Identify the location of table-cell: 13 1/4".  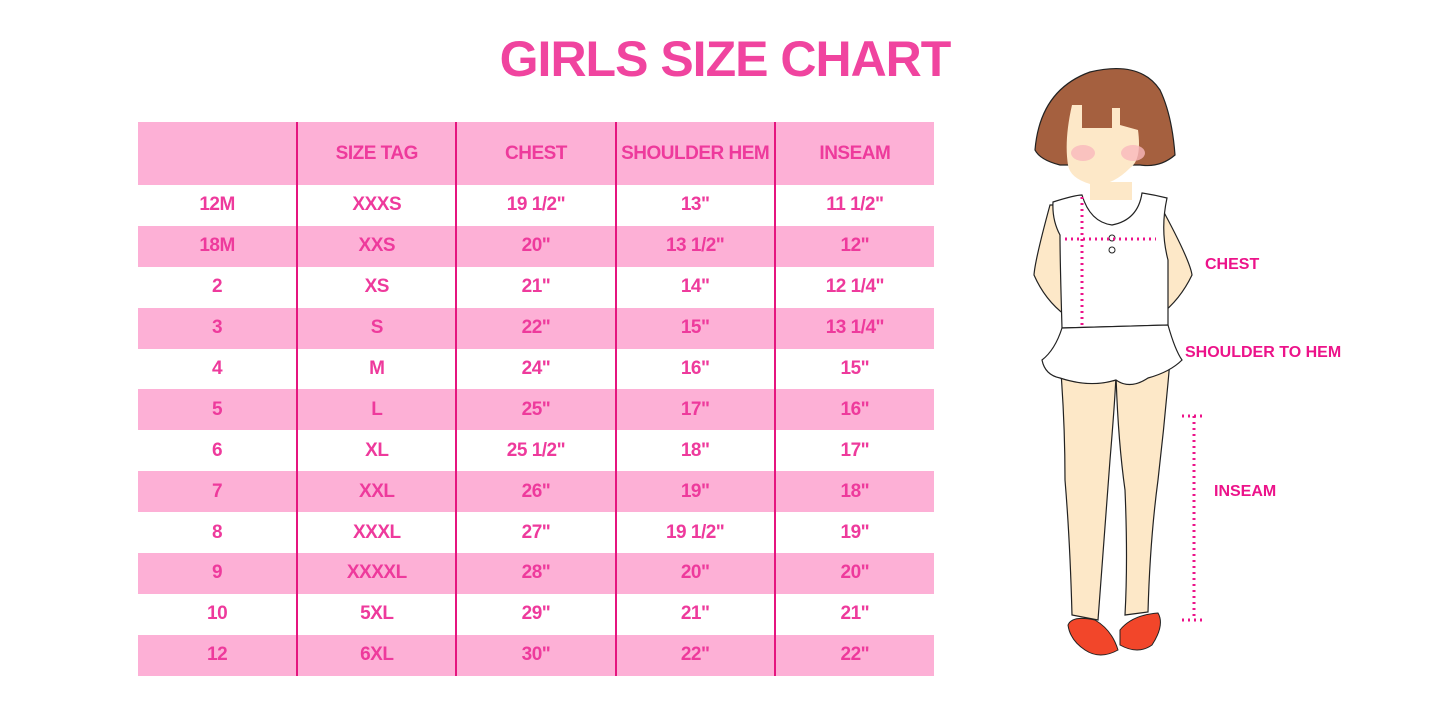
(853, 328).